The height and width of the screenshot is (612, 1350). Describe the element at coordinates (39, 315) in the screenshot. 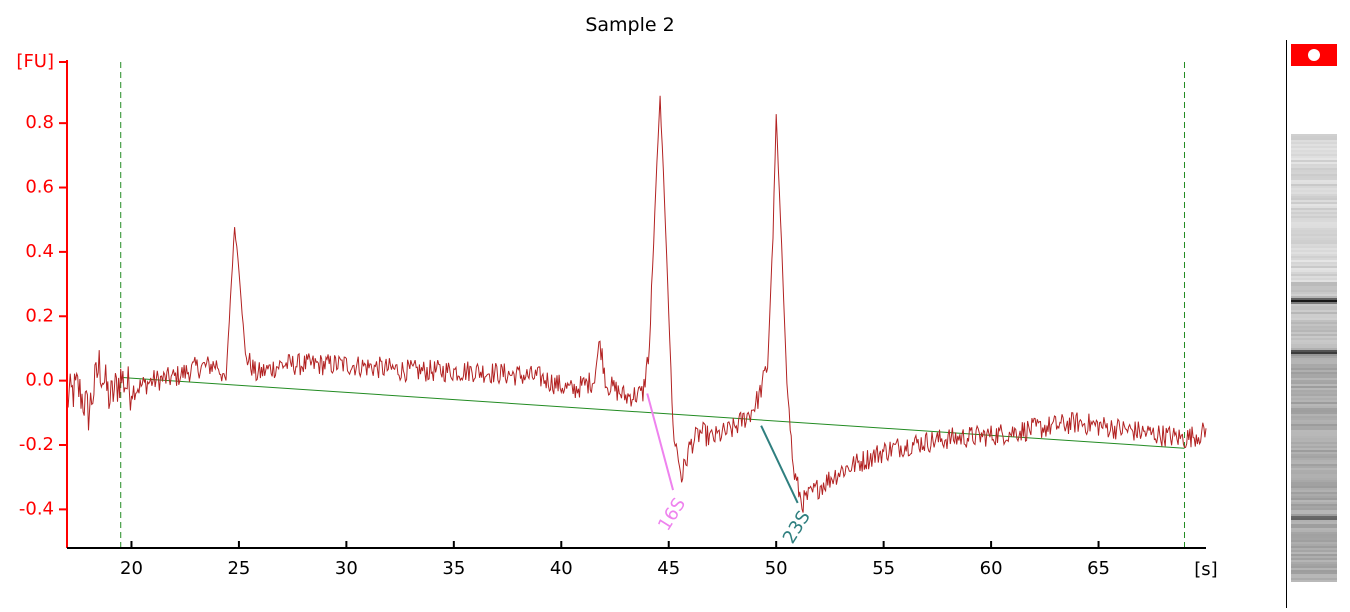

I see `y-tick-label: 0.2` at that location.